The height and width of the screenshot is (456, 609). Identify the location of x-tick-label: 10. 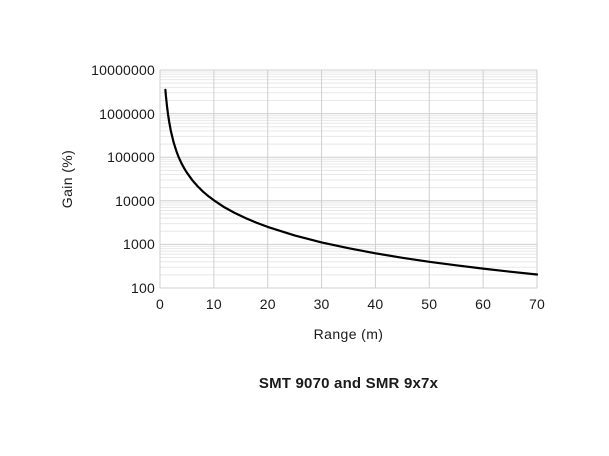
(213, 304).